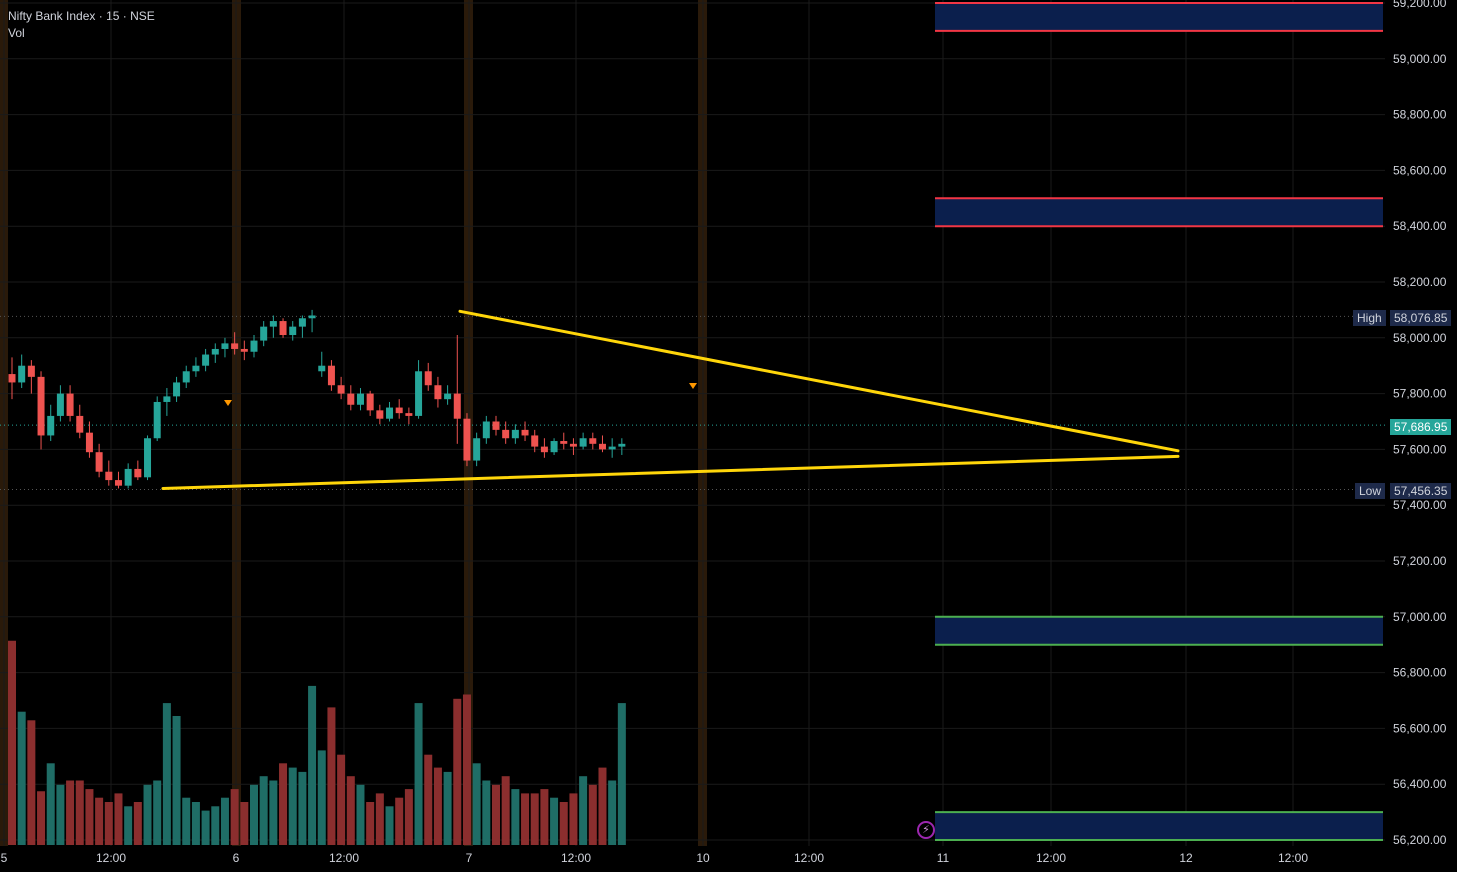 Image resolution: width=1457 pixels, height=872 pixels. I want to click on y-tick-label: 58,400.00, so click(1420, 226).